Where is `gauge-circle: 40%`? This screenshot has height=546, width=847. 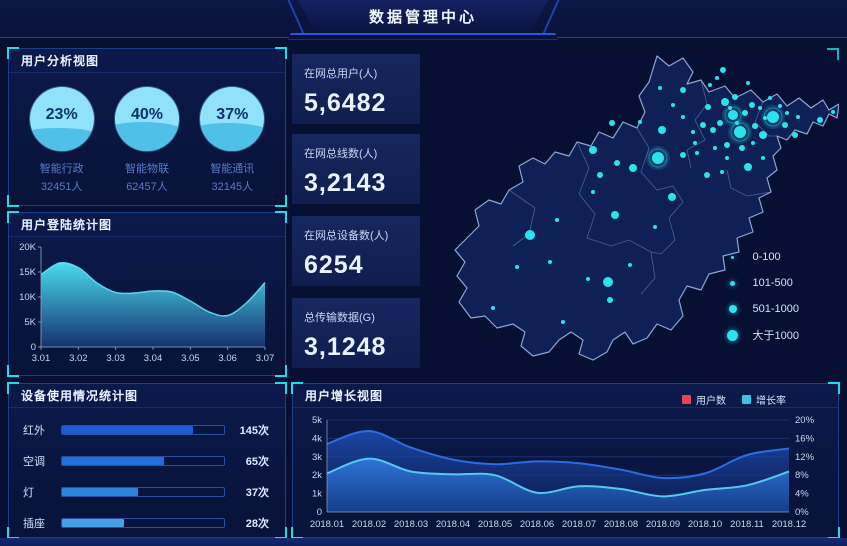
gauge-circle: 40% is located at coordinates (146, 119).